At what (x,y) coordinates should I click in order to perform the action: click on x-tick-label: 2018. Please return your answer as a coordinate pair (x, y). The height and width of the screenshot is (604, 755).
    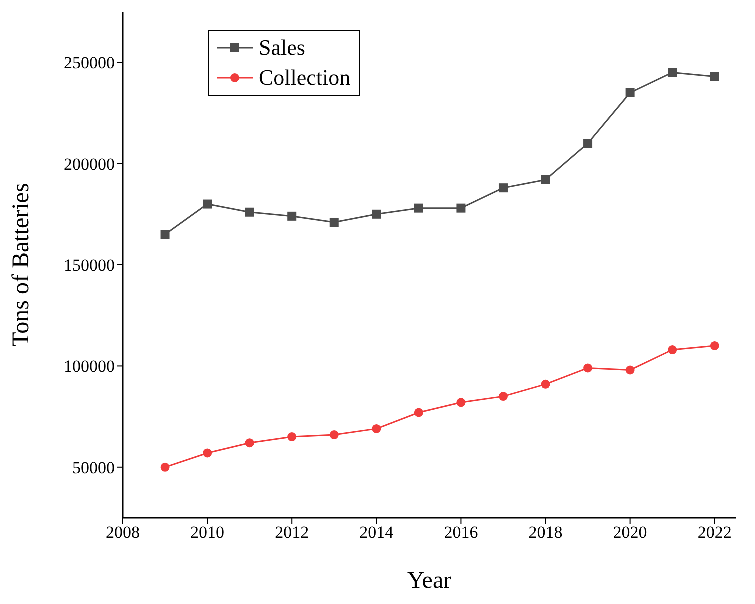
    Looking at the image, I should click on (545, 532).